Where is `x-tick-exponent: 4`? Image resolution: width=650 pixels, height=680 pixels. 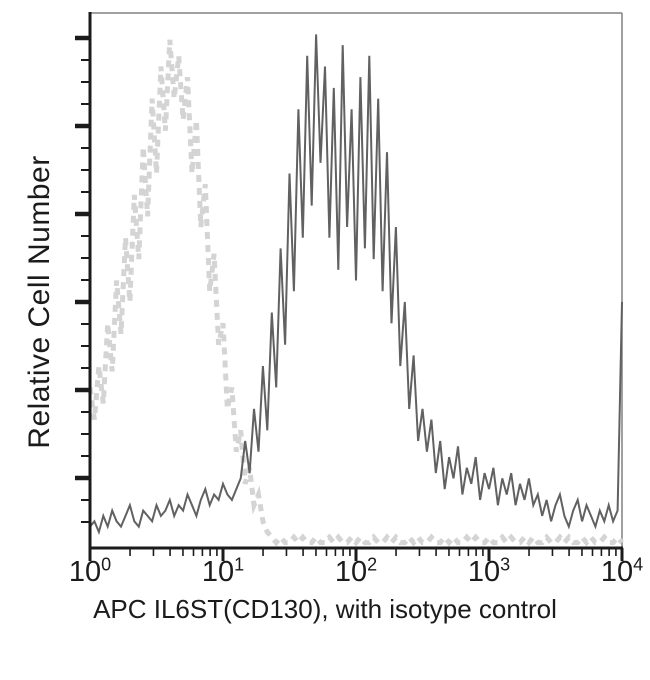 x-tick-exponent: 4 is located at coordinates (638, 564).